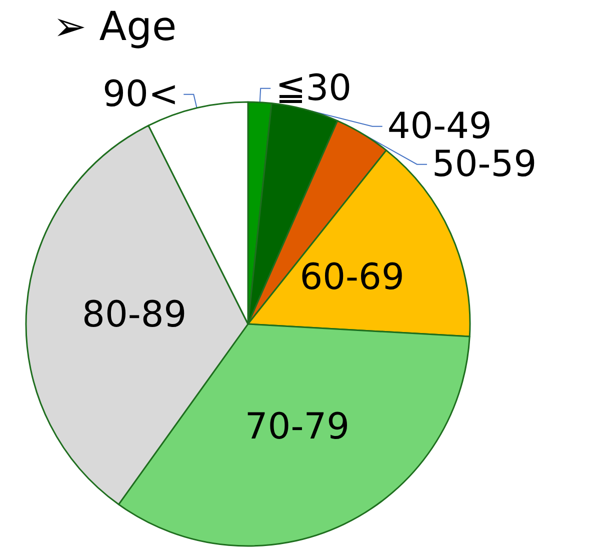  What do you see at coordinates (134, 315) in the screenshot?
I see `slice-label: 80-89` at bounding box center [134, 315].